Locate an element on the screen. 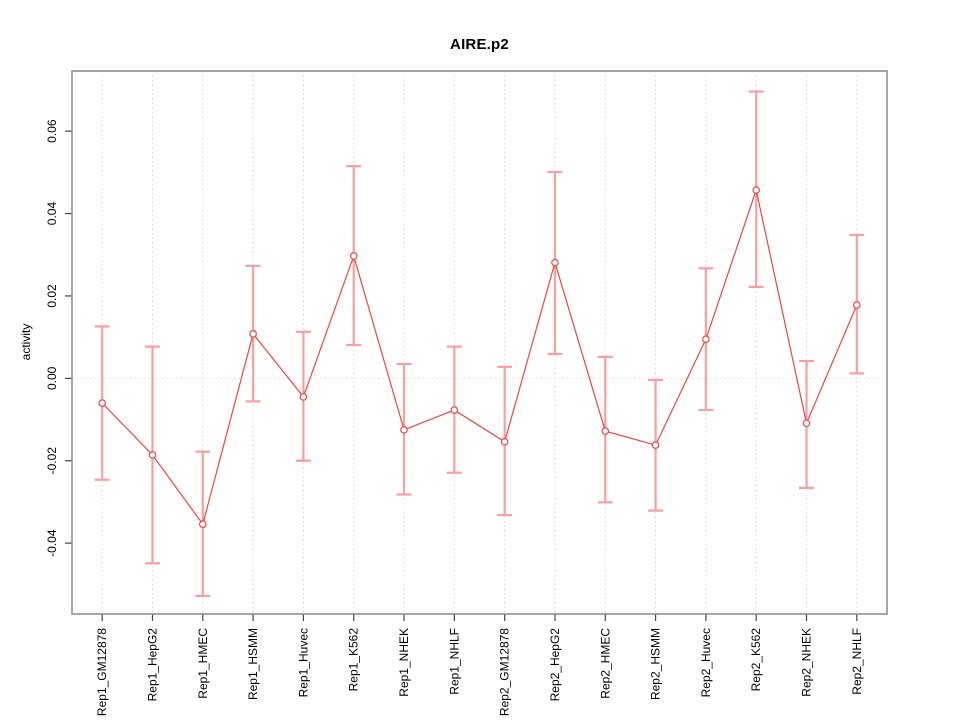 This screenshot has height=720, width=960. x-tick-label: Rep2_GM12878 is located at coordinates (505, 672).